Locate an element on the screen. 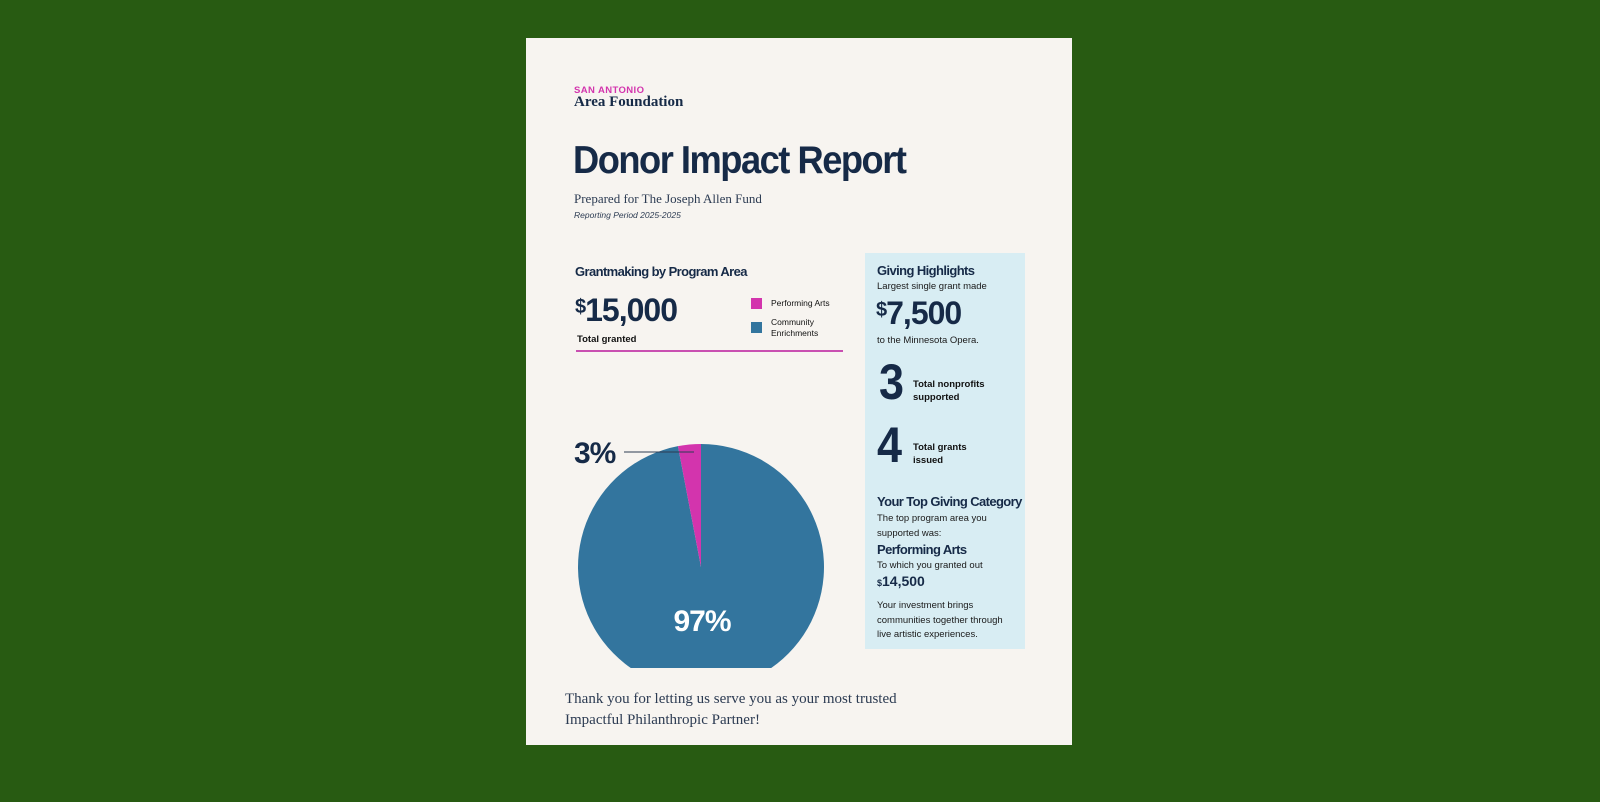 This screenshot has width=1600, height=802. total-granted-value: 15,000 is located at coordinates (631, 310).